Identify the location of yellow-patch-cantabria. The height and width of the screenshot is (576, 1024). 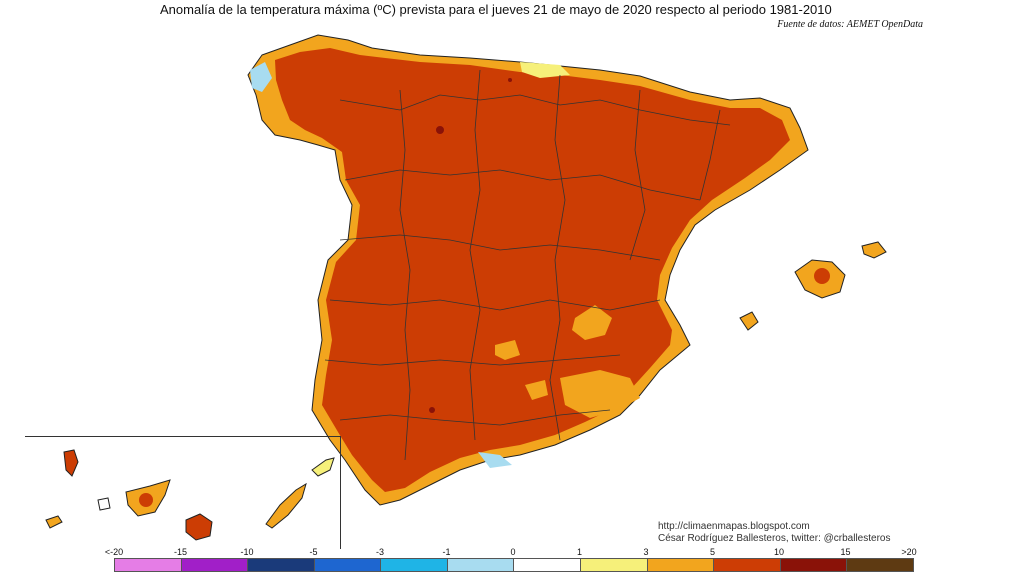
(545, 70).